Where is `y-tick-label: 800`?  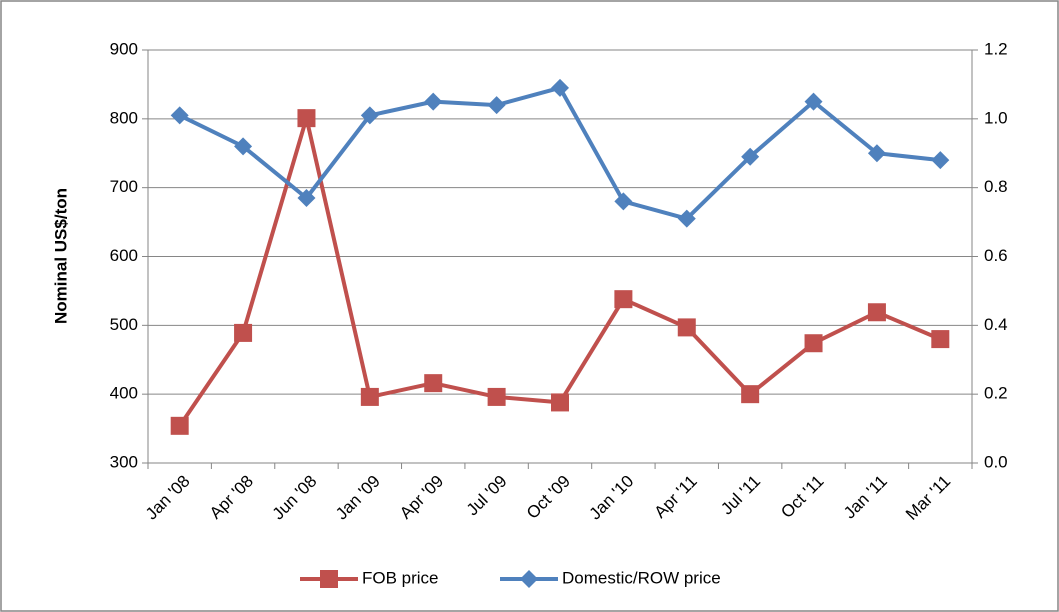
y-tick-label: 800 is located at coordinates (124, 117).